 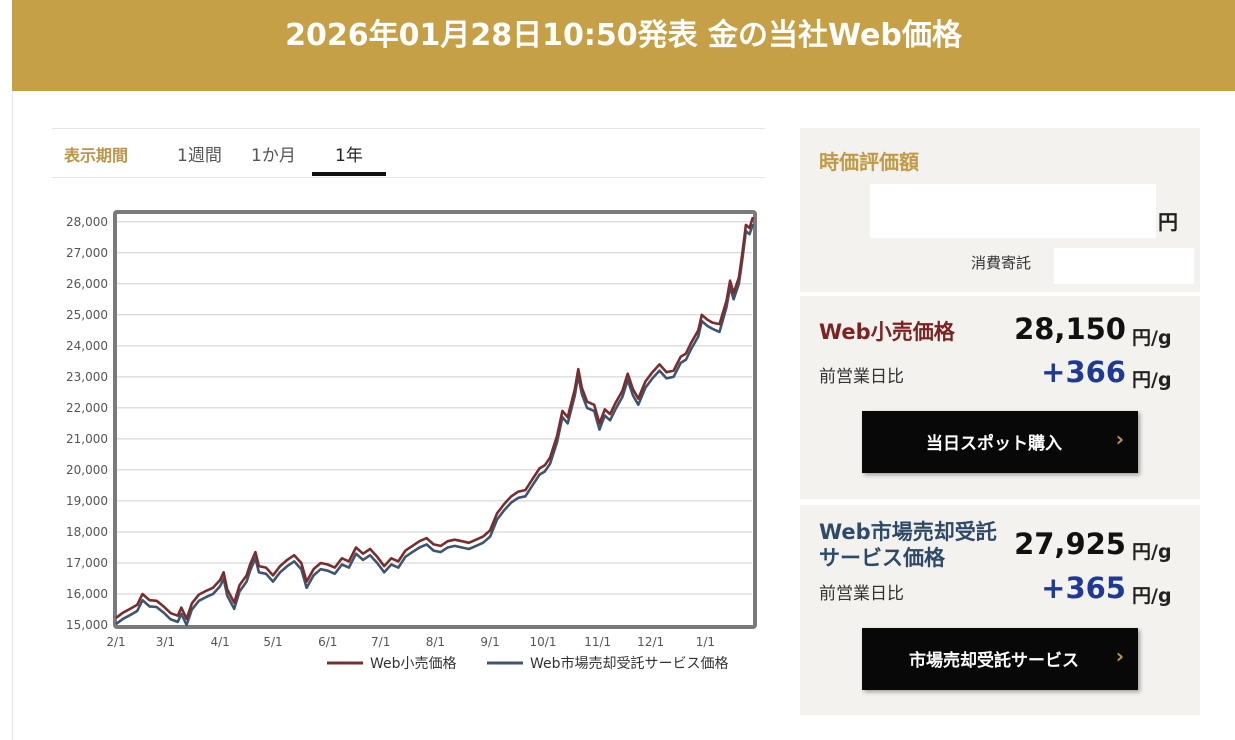 What do you see at coordinates (96, 155) in the screenshot?
I see `period-label: 表示期間` at bounding box center [96, 155].